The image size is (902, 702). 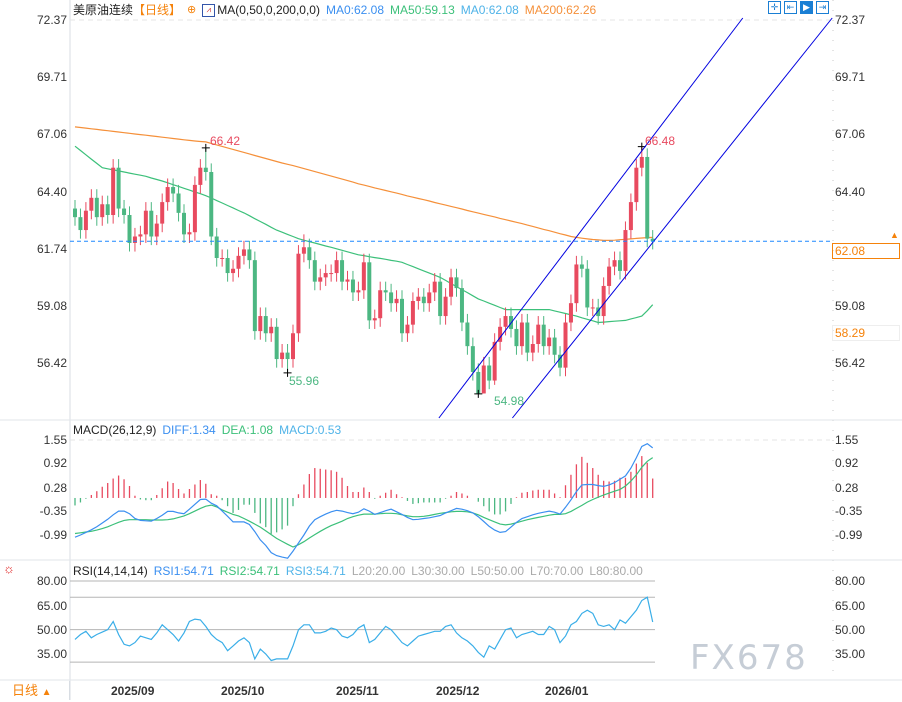 I want to click on l20-value: L20:20.00, so click(x=378, y=571).